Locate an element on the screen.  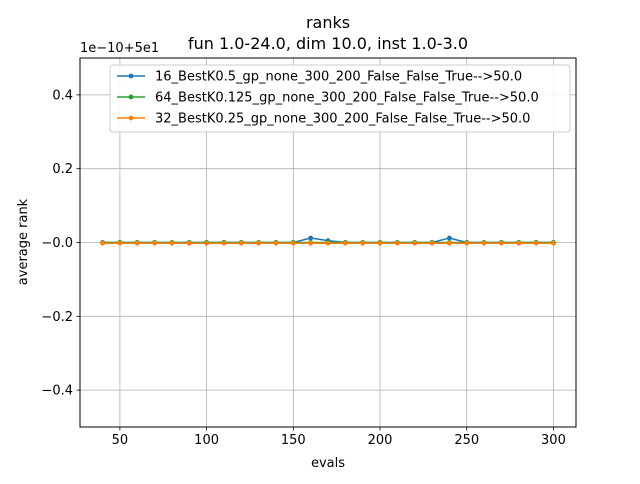
x-tick-label: 200 is located at coordinates (380, 440).